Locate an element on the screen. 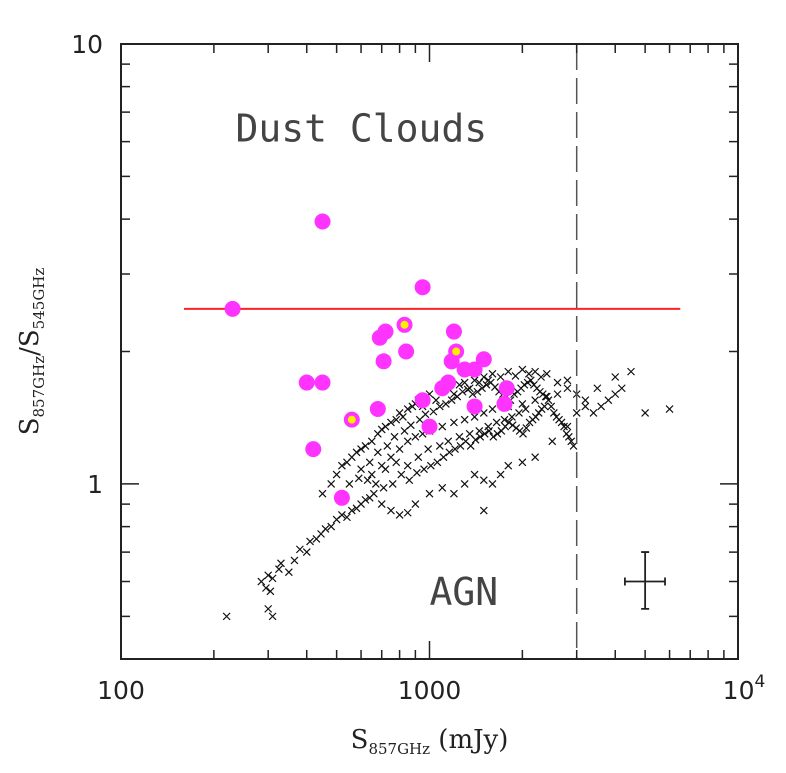  y-axis-label-sep: / is located at coordinates (30, 351).